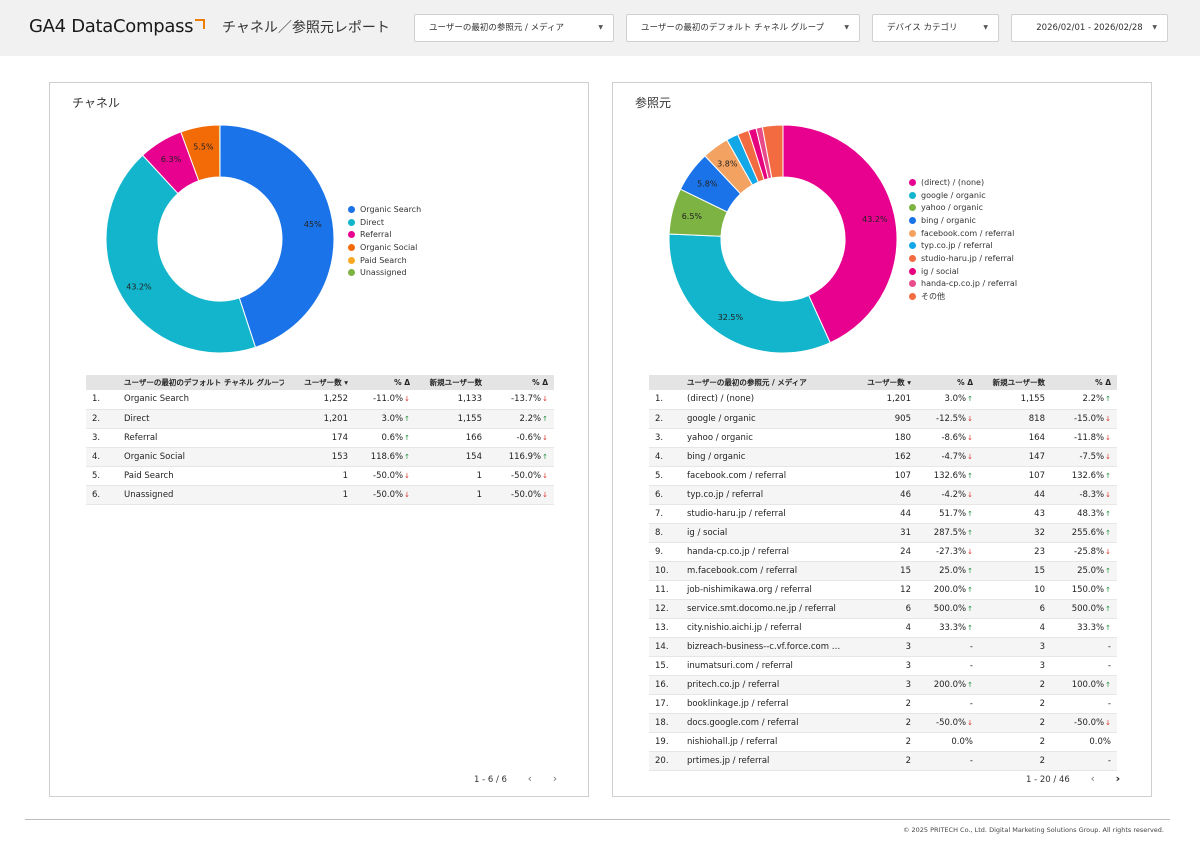 This screenshot has height=853, width=1200. What do you see at coordinates (102, 438) in the screenshot?
I see `row-index: 3.` at bounding box center [102, 438].